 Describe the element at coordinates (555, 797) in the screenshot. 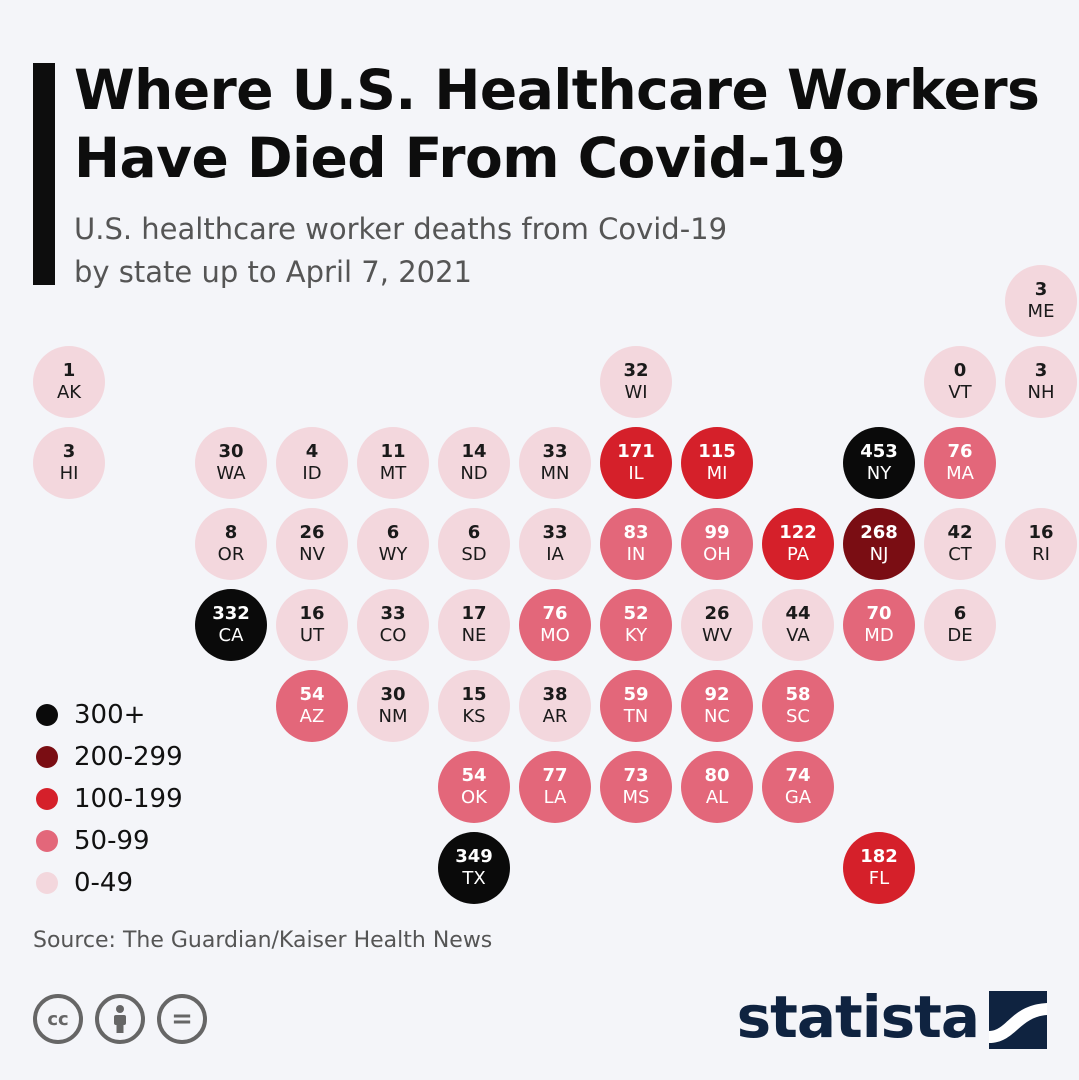

I see `state-abbr: LA` at that location.